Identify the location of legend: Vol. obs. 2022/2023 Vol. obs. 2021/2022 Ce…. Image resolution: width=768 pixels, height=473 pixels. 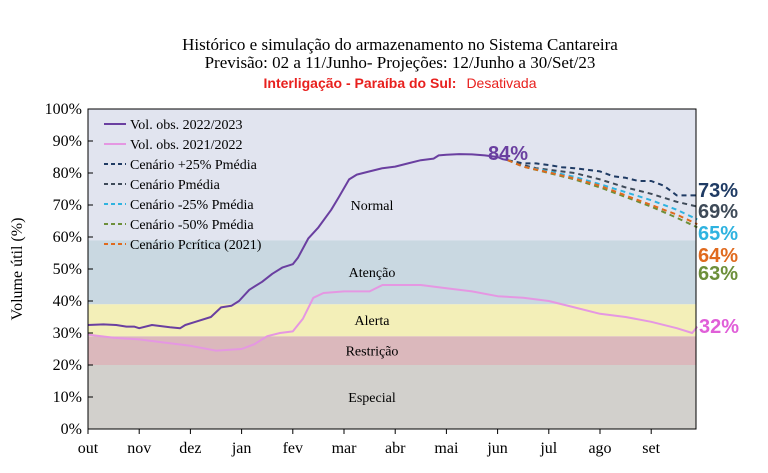
(183, 185).